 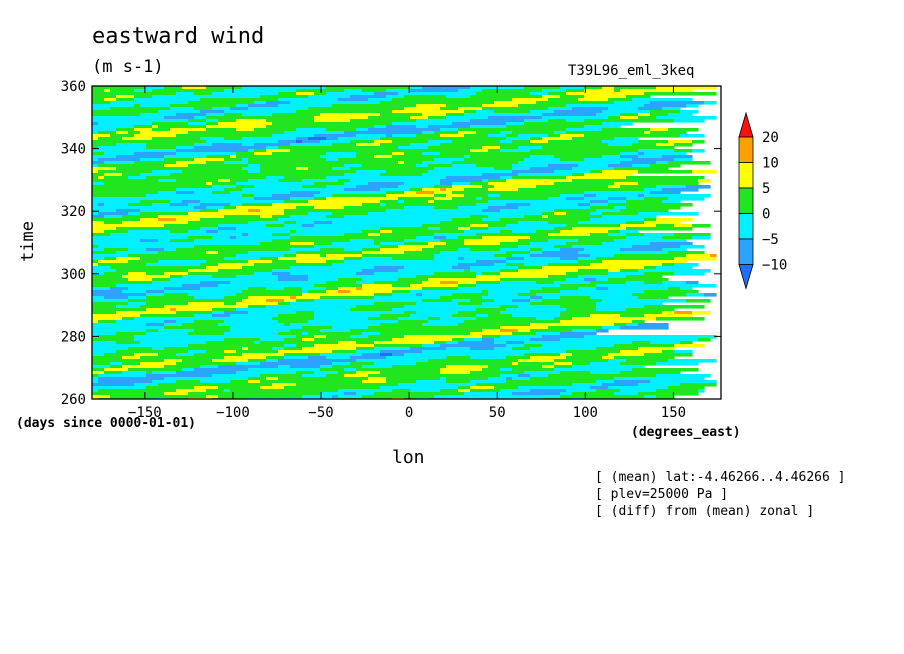 I want to click on x-axis-units: (degrees_east), so click(x=686, y=432).